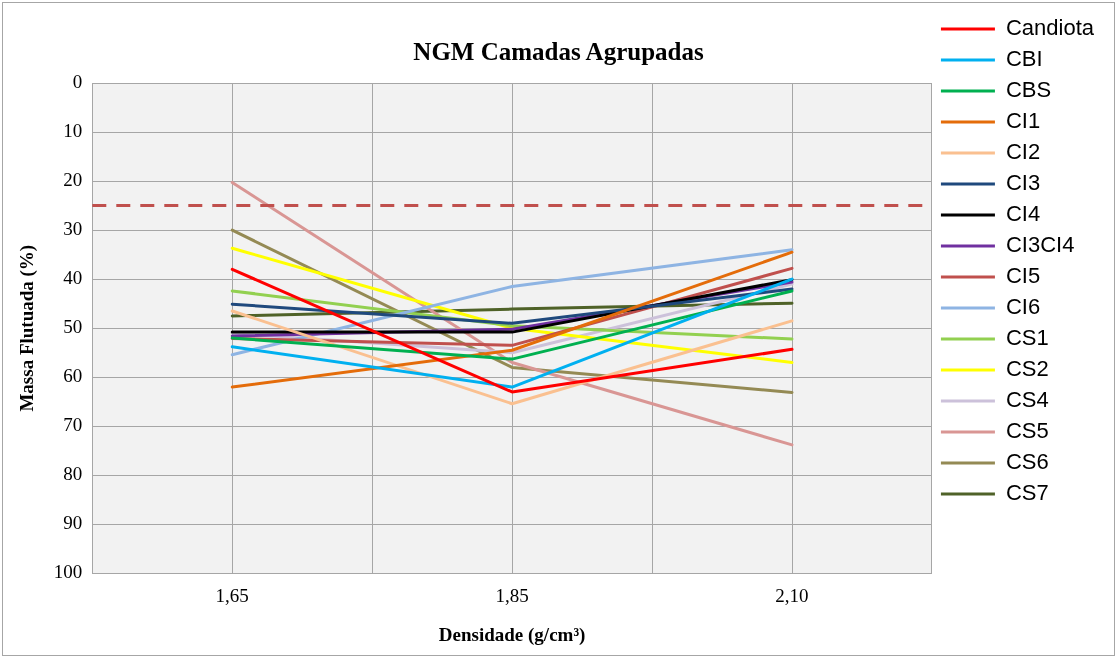 The image size is (1117, 658). What do you see at coordinates (73, 523) in the screenshot?
I see `y-tick-label: 90` at bounding box center [73, 523].